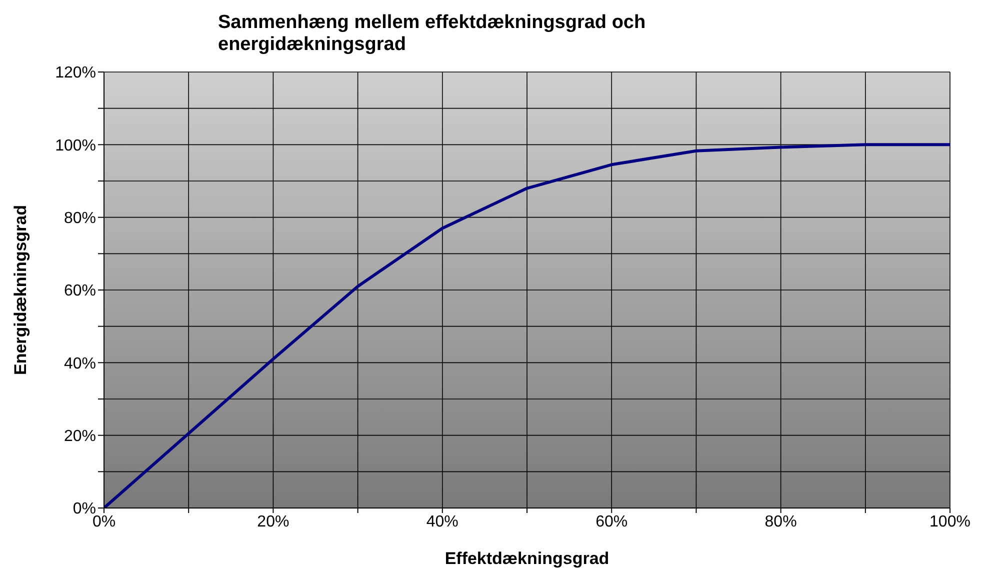 The image size is (986, 584). What do you see at coordinates (950, 521) in the screenshot?
I see `x-tick-label: 100%` at bounding box center [950, 521].